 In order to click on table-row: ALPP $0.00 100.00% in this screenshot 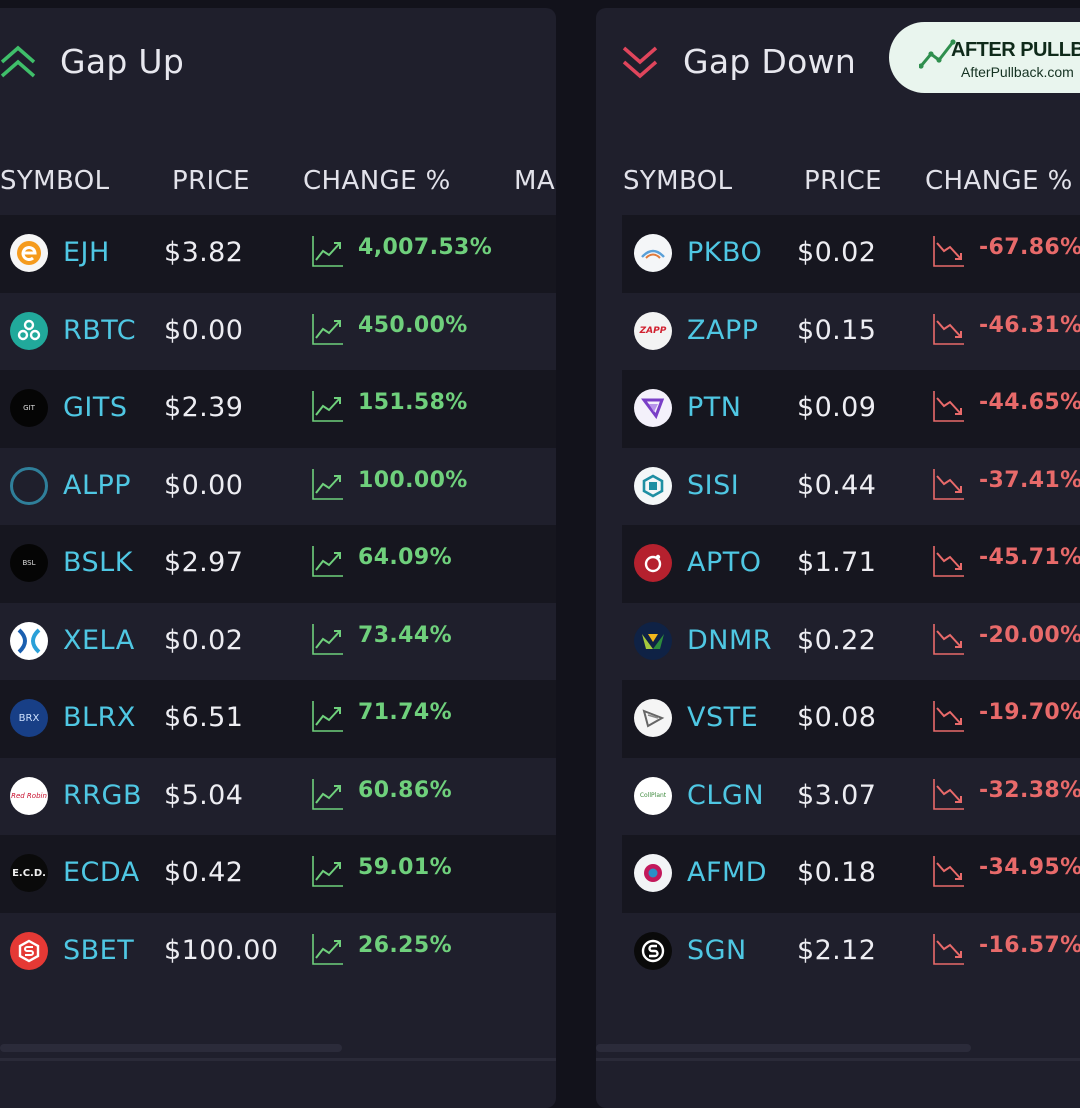, I will do `click(278, 487)`.